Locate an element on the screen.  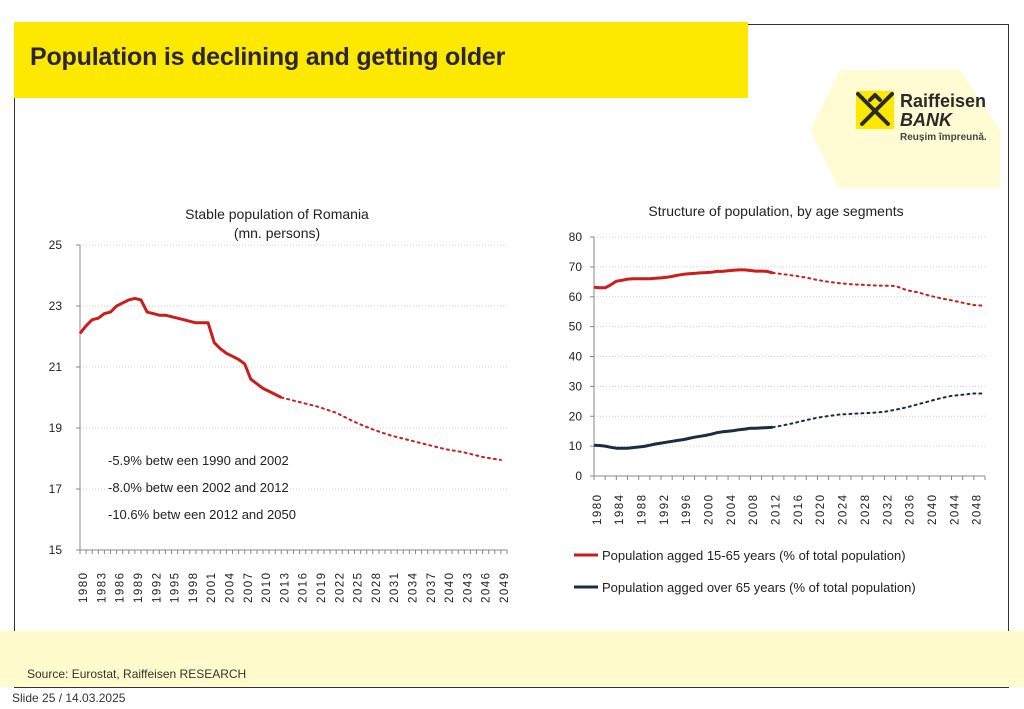
logo-tagline: Reușim împreună. is located at coordinates (943, 137).